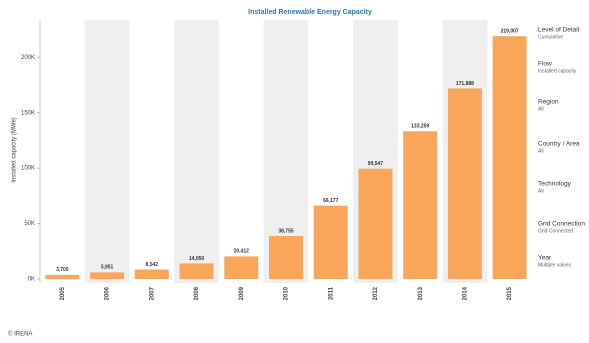  I want to click on x-tick-label: 2013, so click(421, 293).